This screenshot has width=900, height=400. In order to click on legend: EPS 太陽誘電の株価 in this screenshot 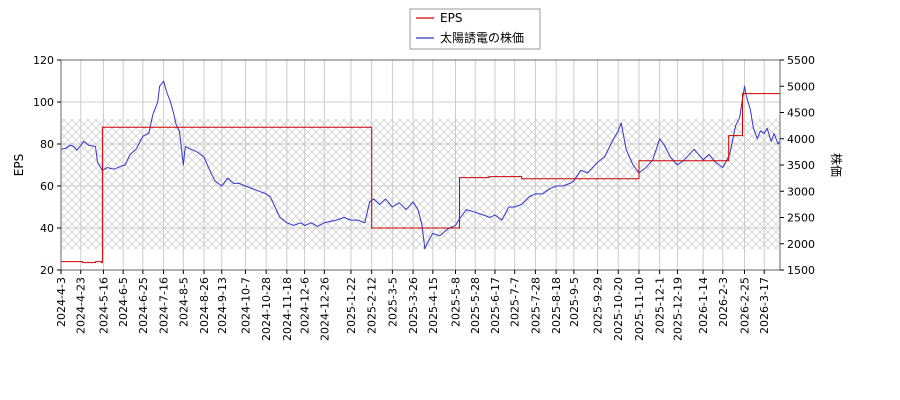, I will do `click(475, 29)`.